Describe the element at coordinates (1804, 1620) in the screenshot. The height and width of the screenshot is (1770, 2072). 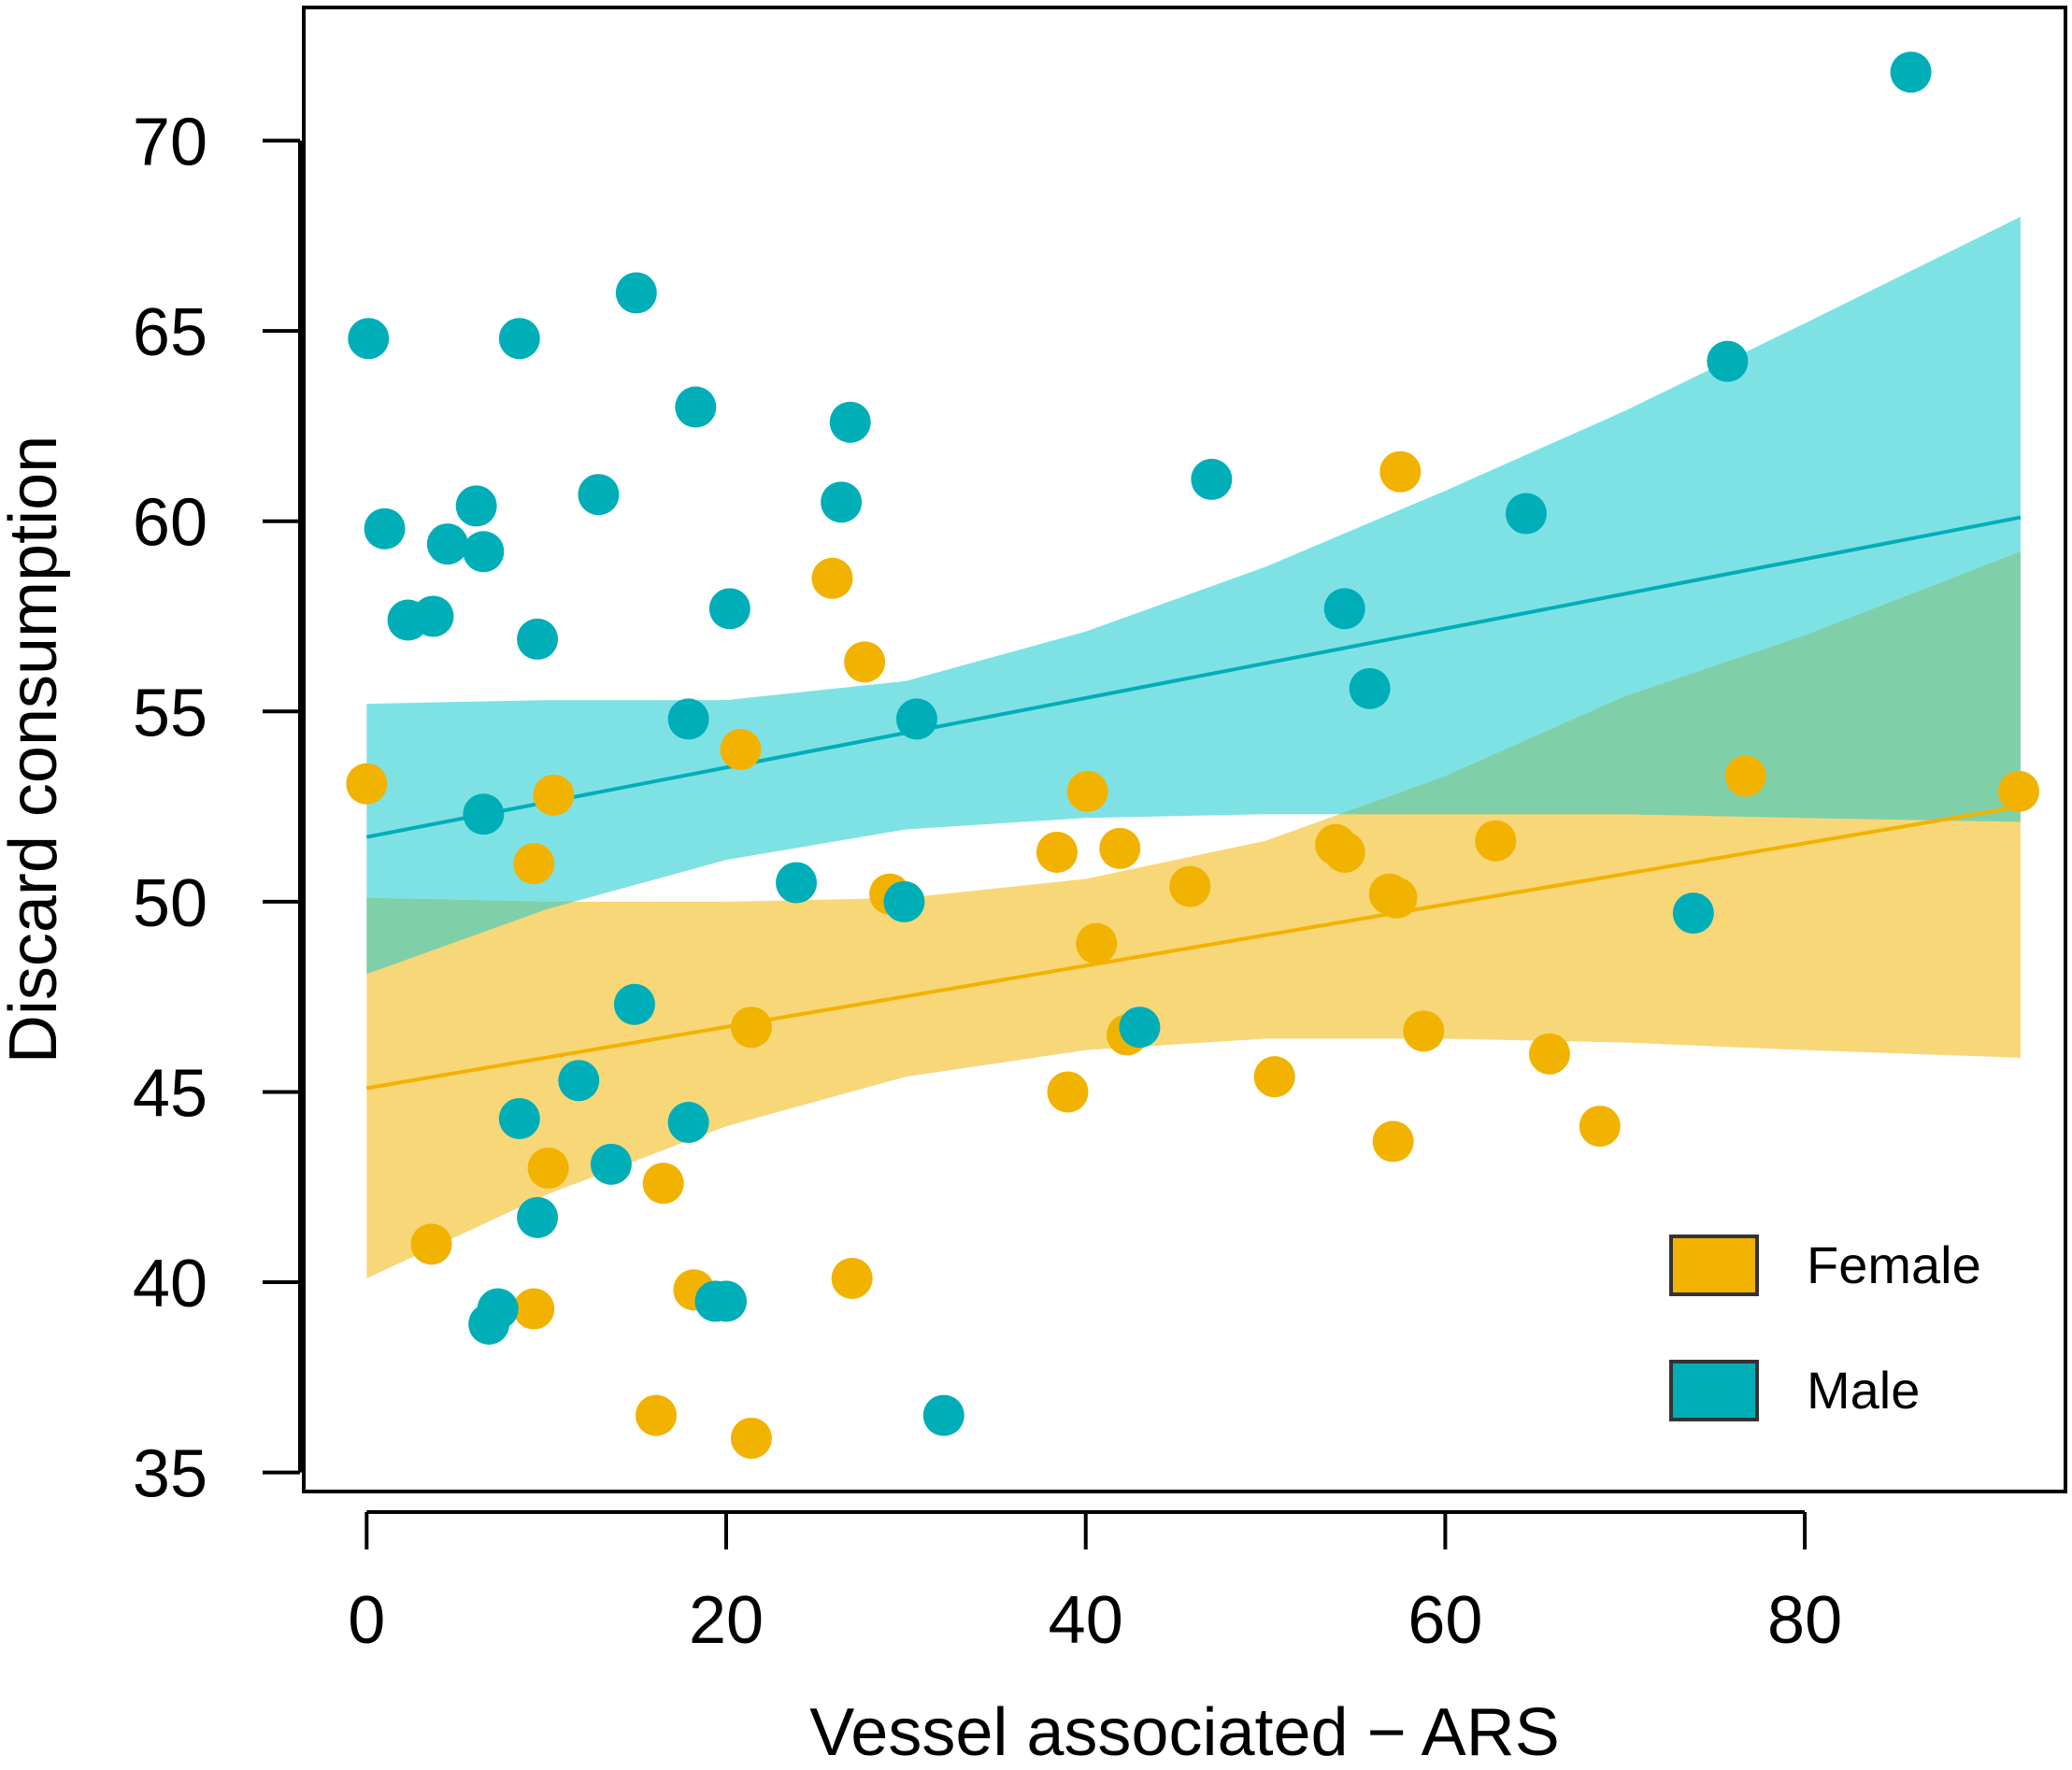
I see `x-tick-label: 80` at that location.